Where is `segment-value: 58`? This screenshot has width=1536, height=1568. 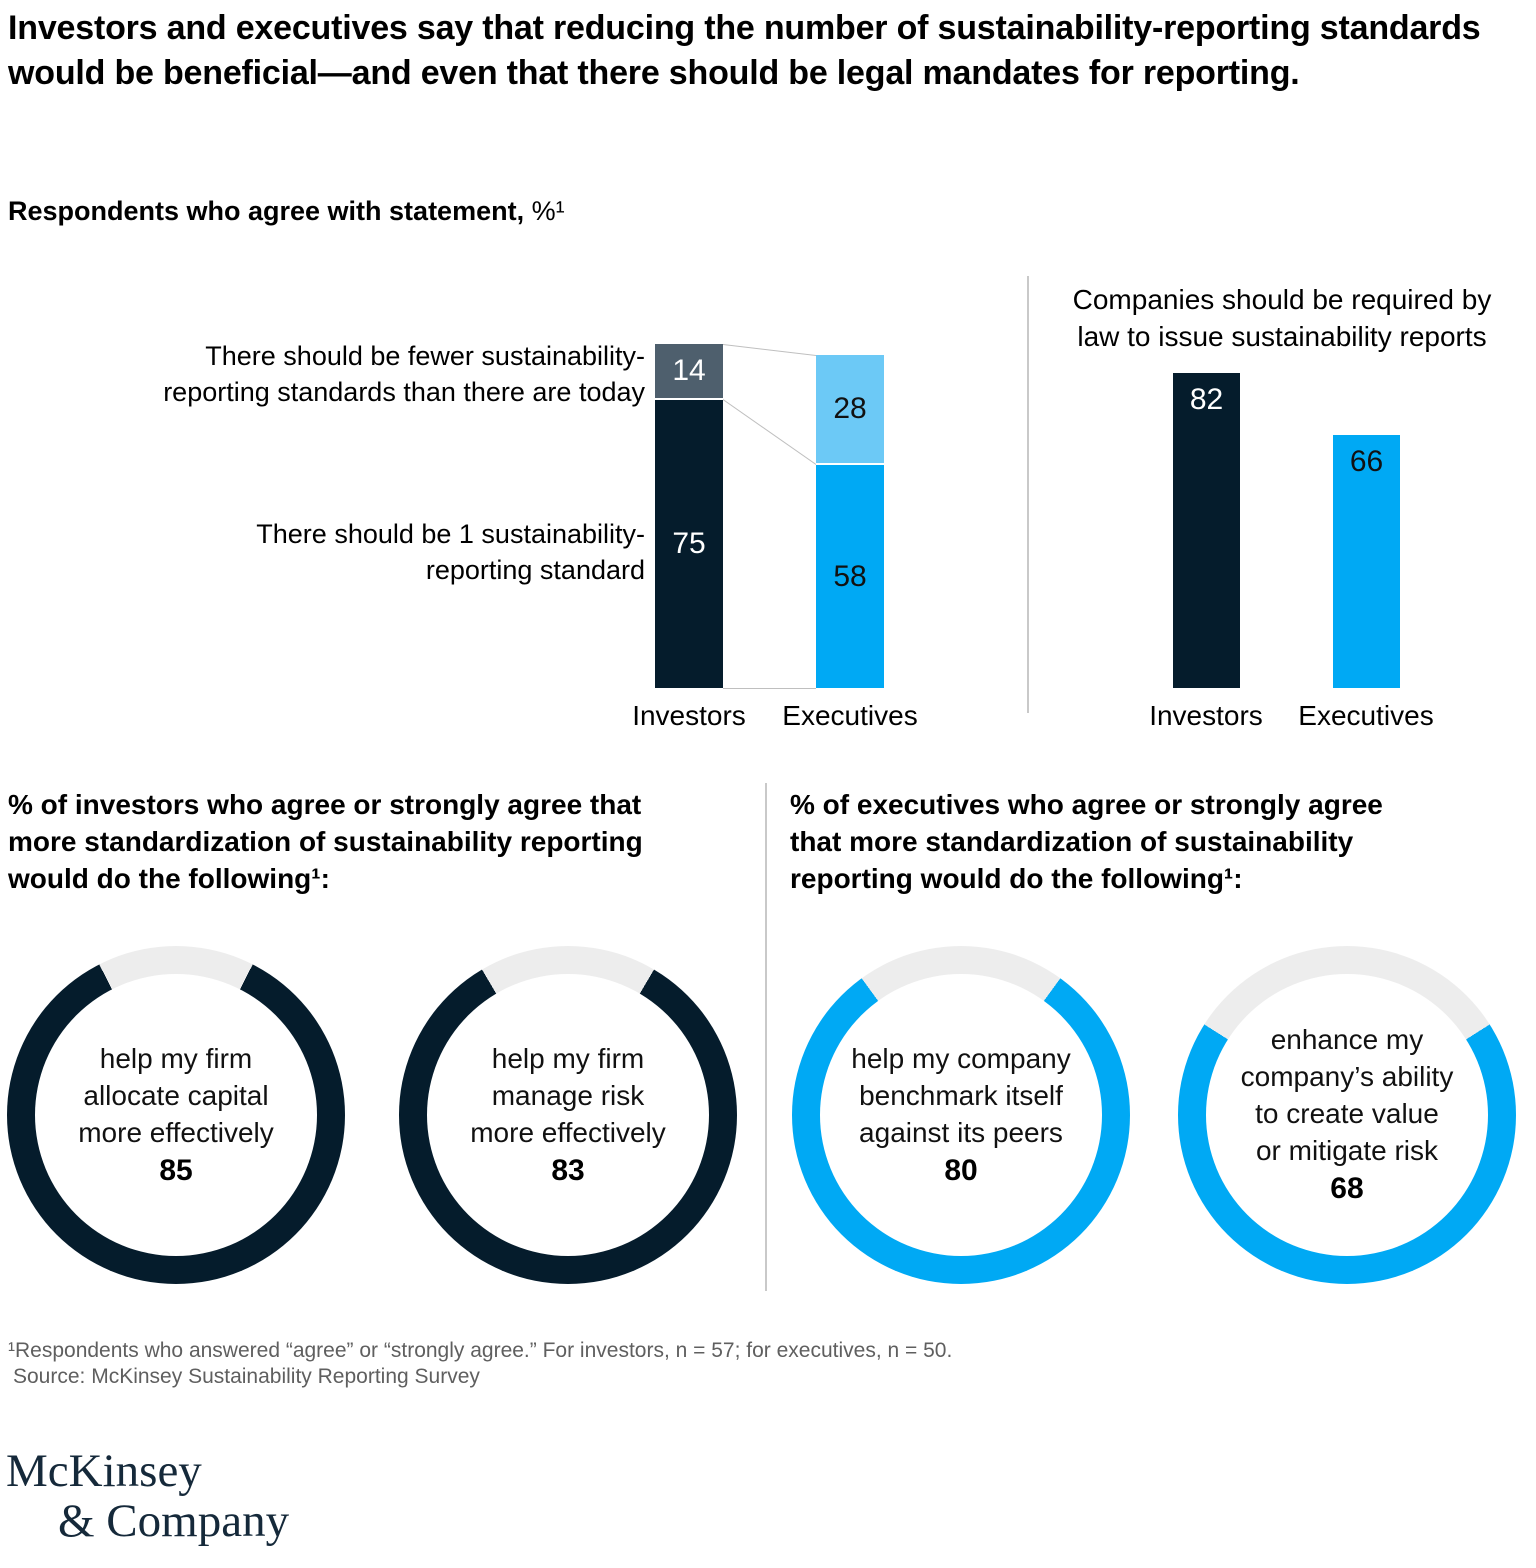 segment-value: 58 is located at coordinates (850, 576).